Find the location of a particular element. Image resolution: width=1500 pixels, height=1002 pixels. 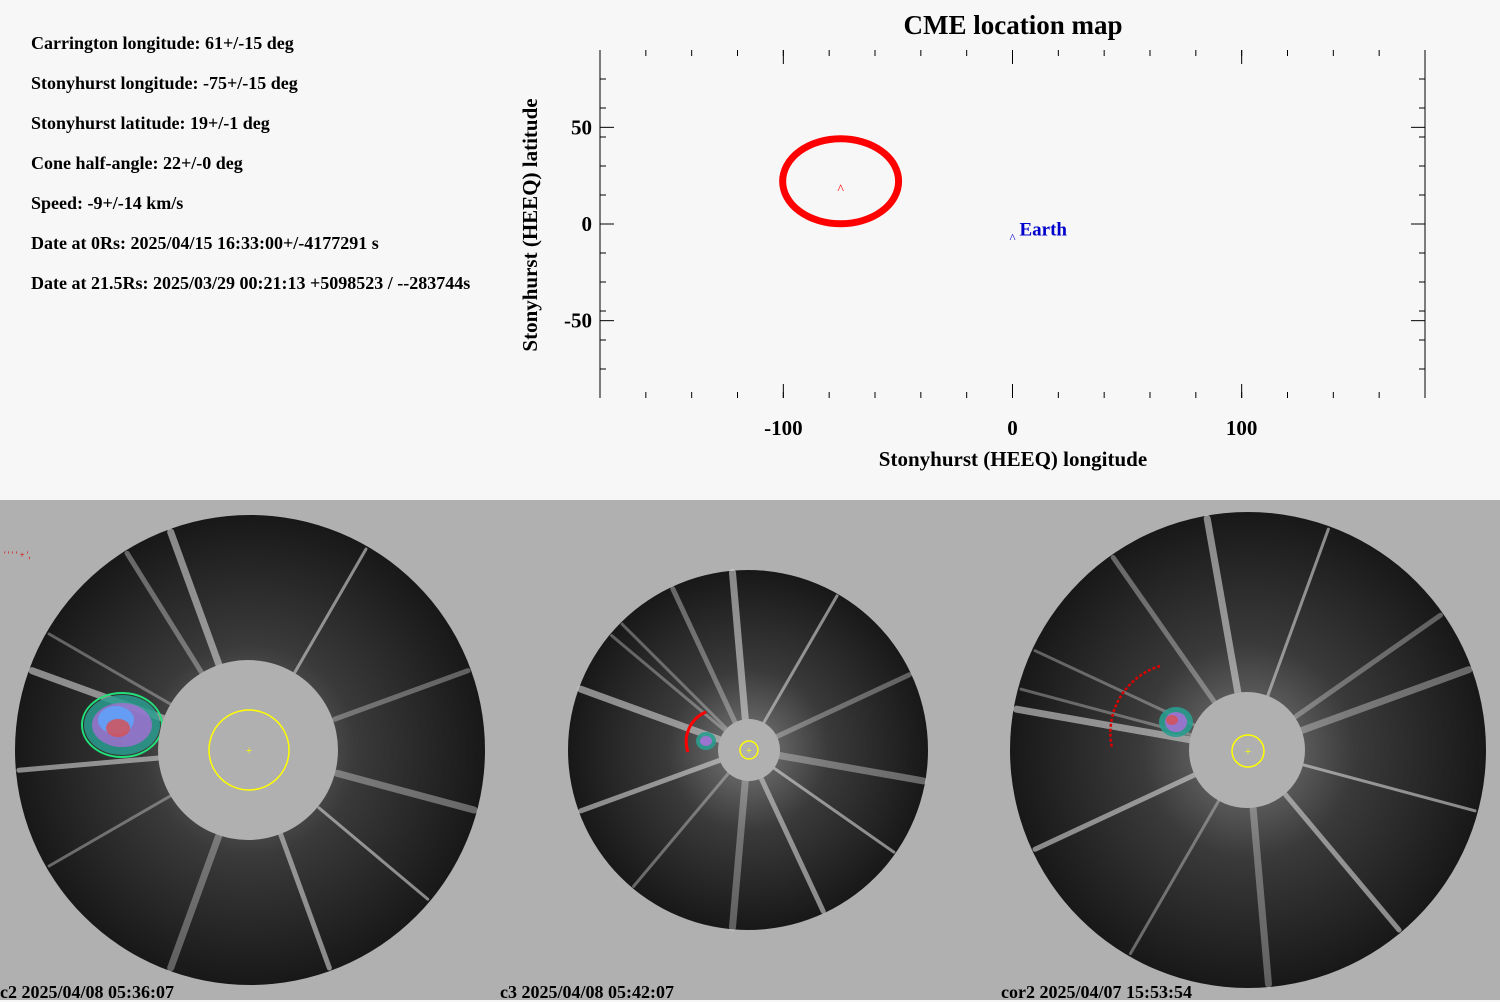

y-tick-label: -50 is located at coordinates (578, 321).